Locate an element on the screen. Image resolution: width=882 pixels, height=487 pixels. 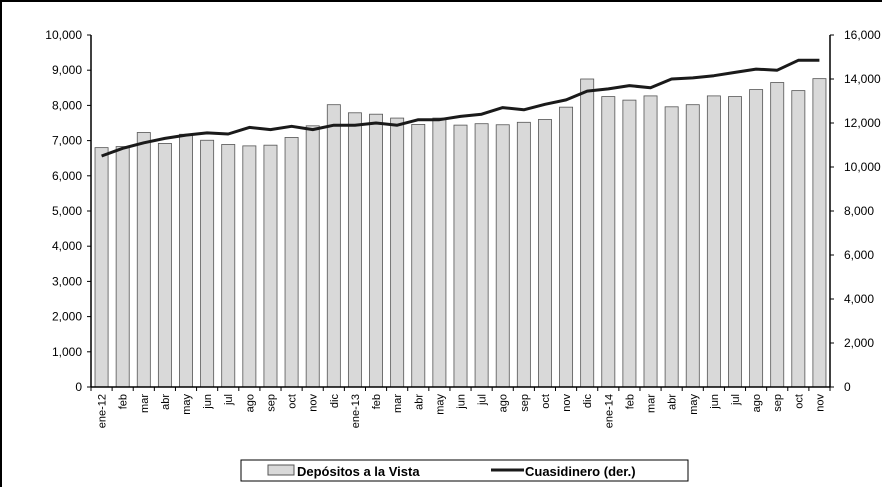
y-left-tick-label: 4,000 is located at coordinates (67, 246).